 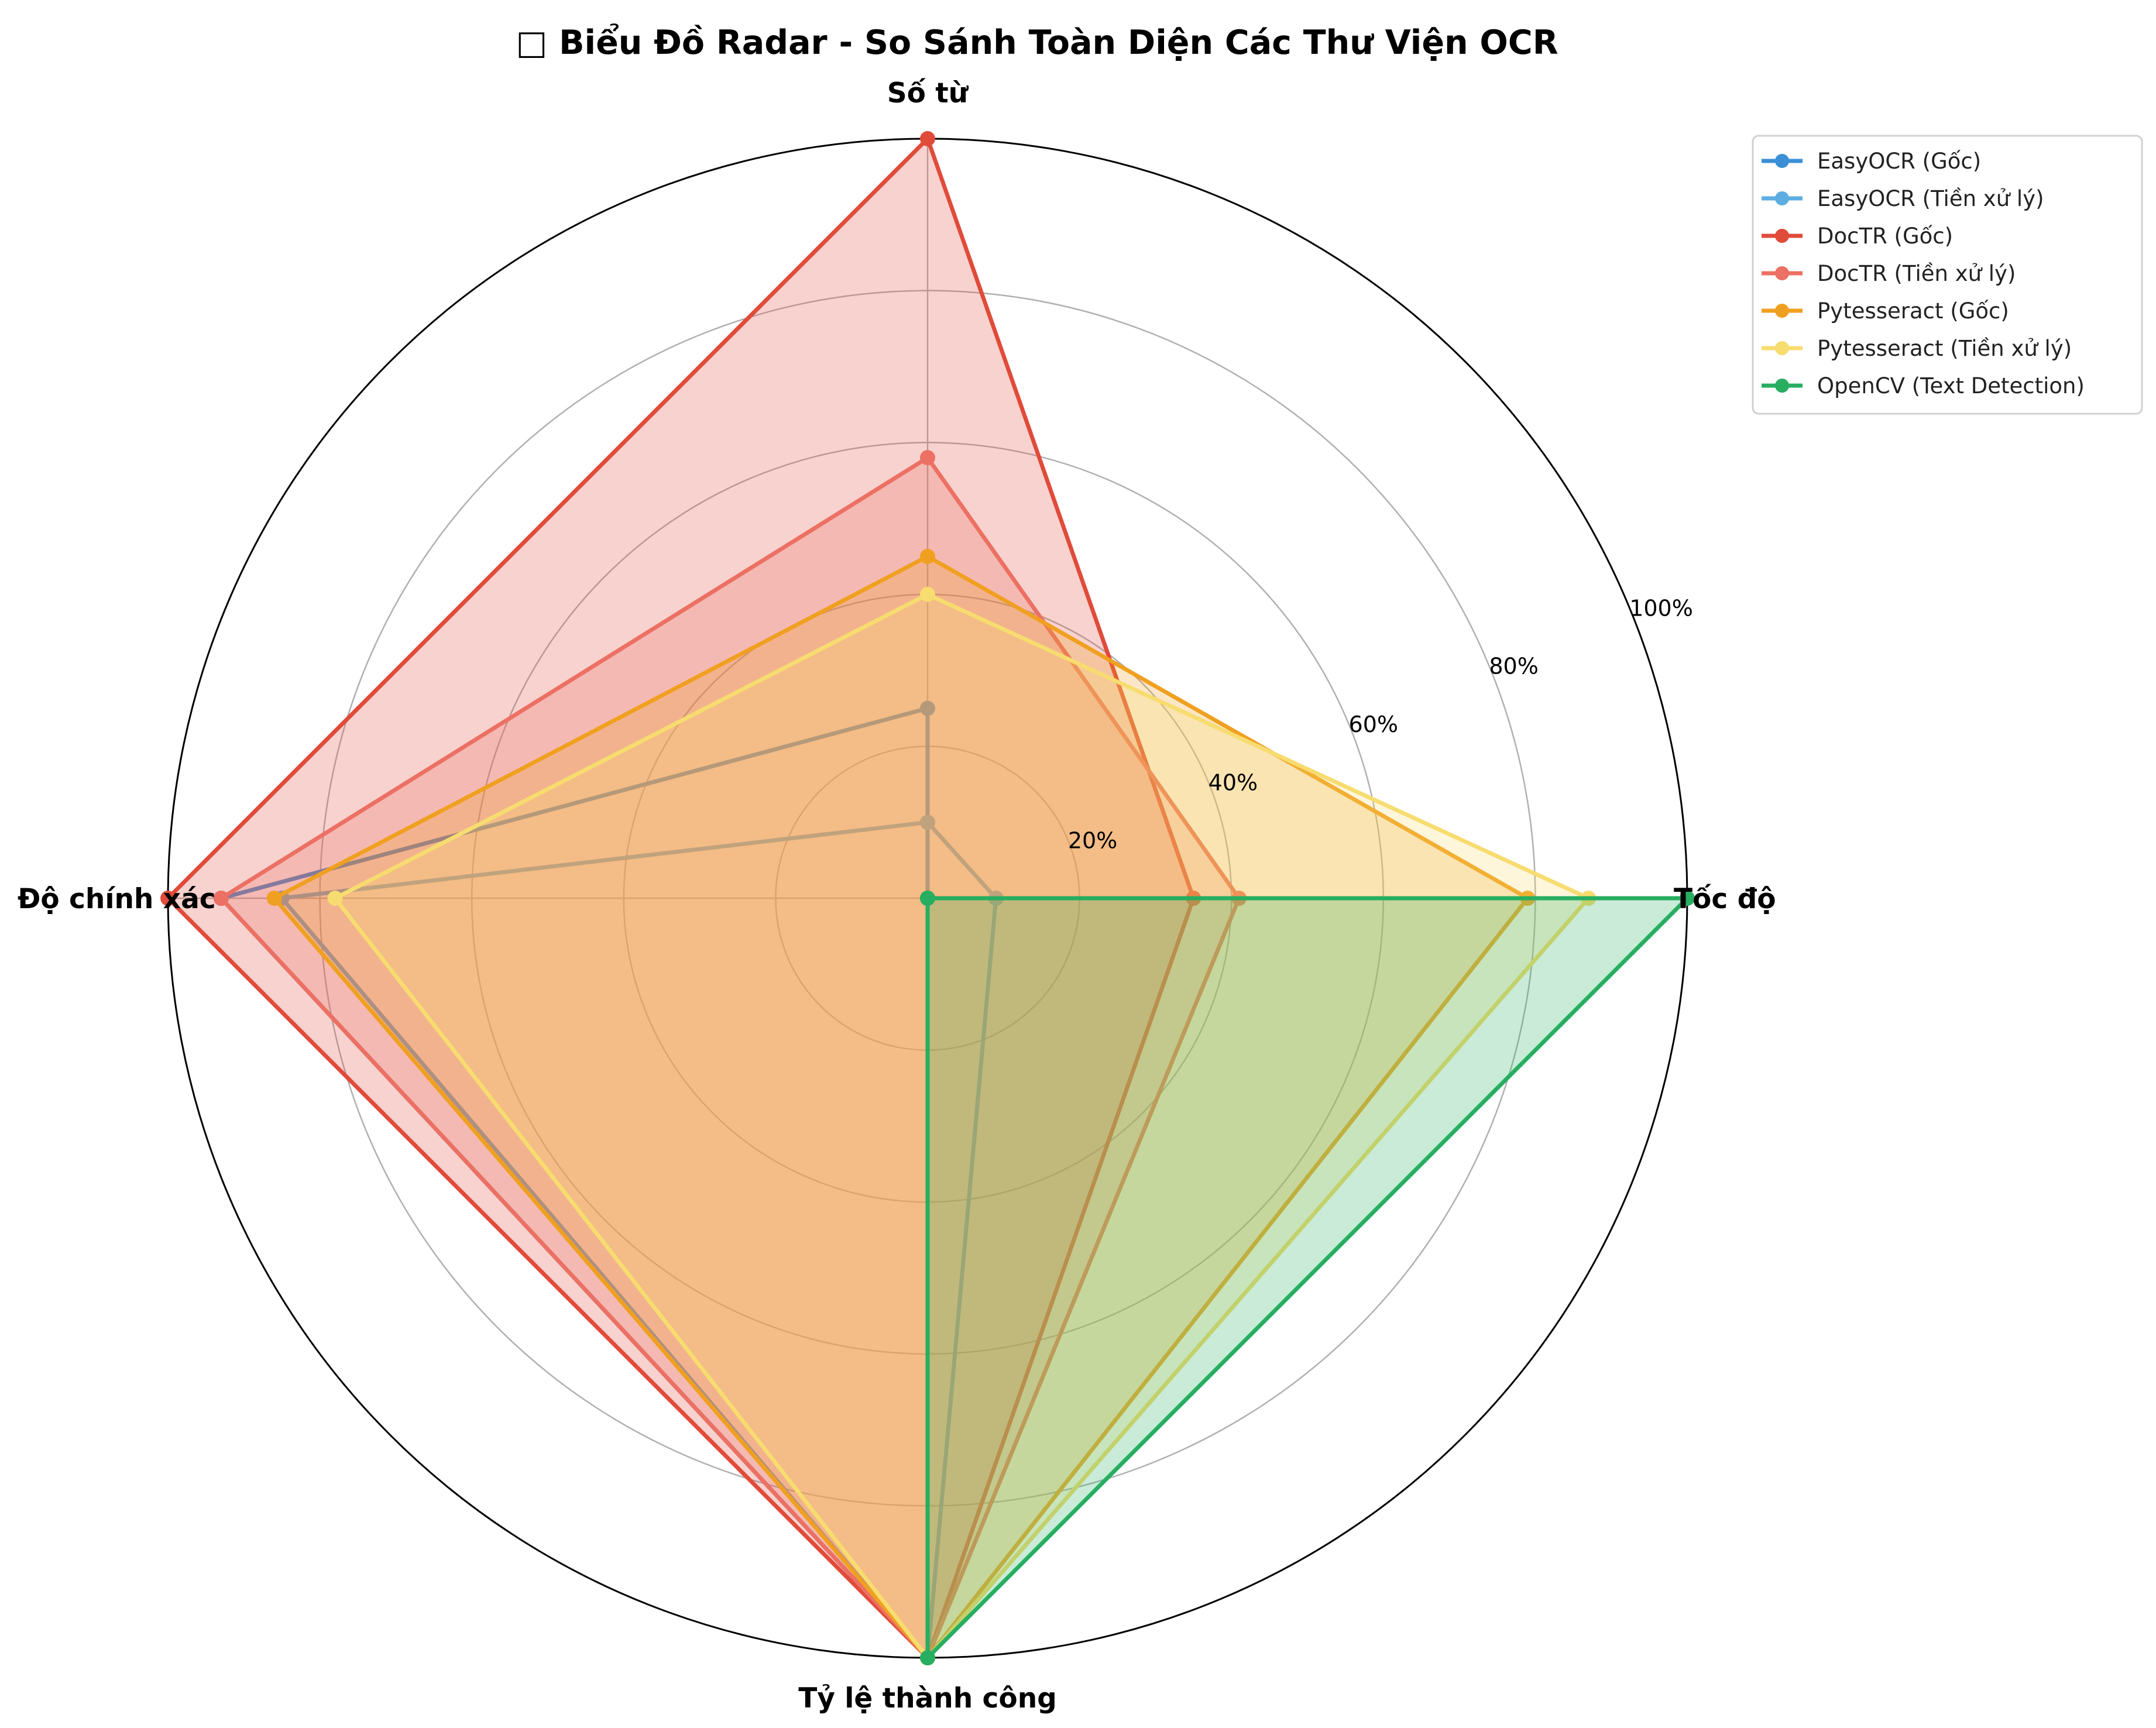 What do you see at coordinates (1945, 348) in the screenshot?
I see `legend-label: Pytesseract (Tiền xử lý)` at bounding box center [1945, 348].